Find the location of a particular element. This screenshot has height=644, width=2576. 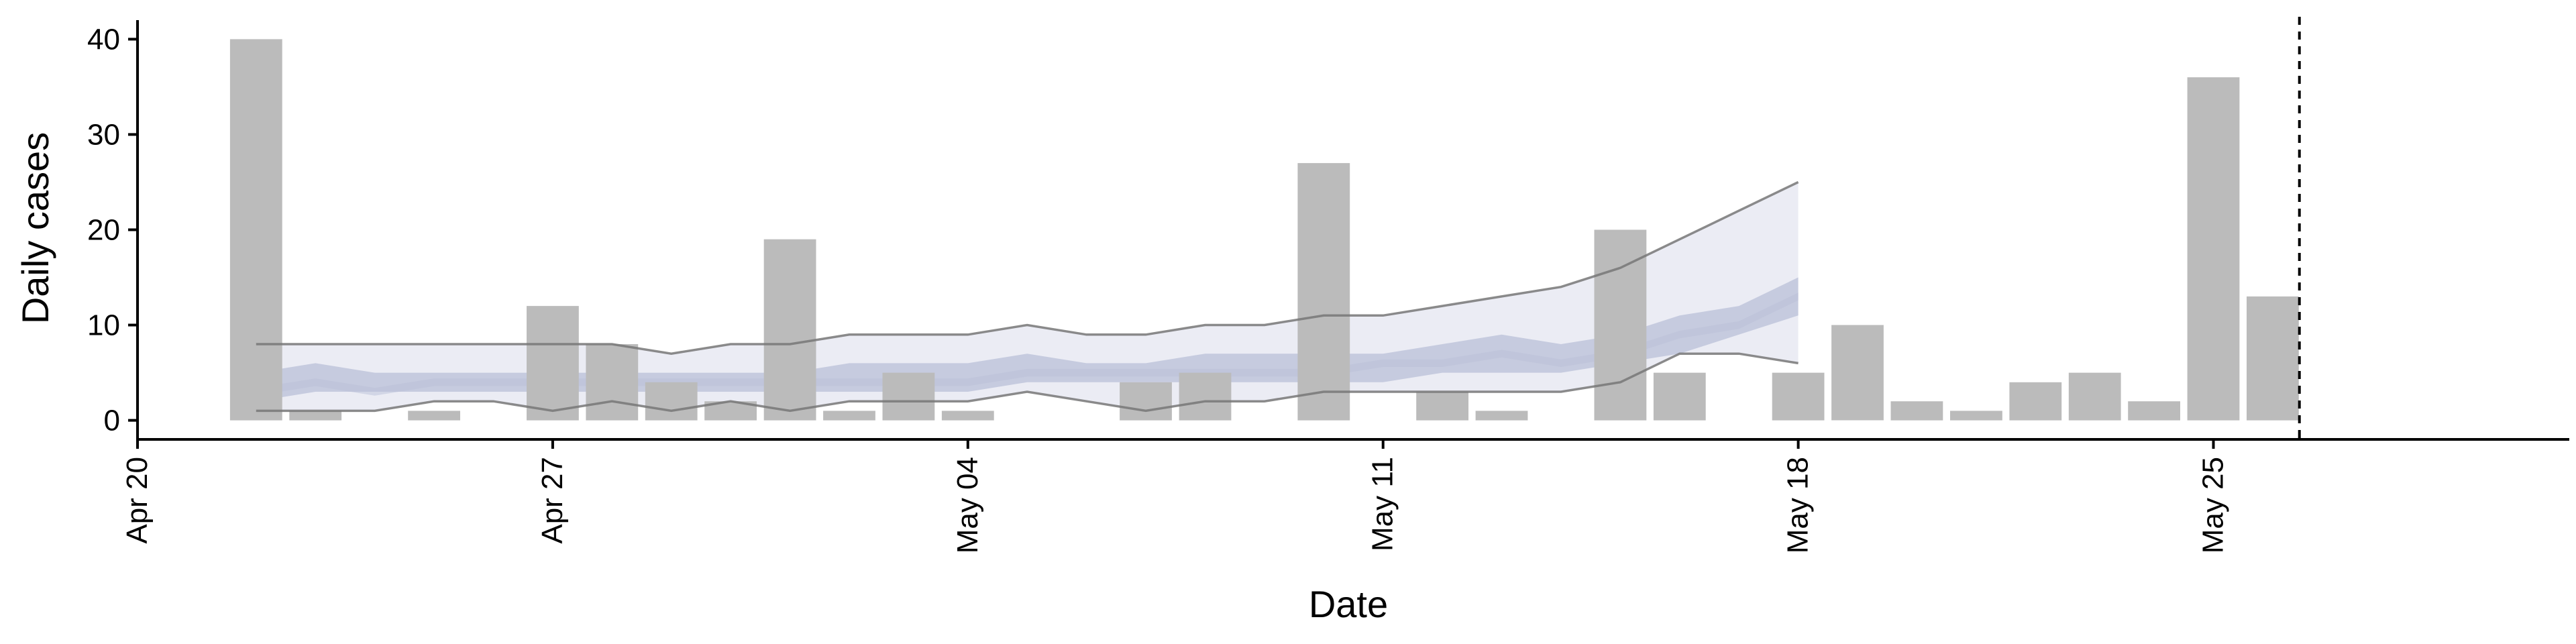

x-axis-label: Date is located at coordinates (1348, 604).